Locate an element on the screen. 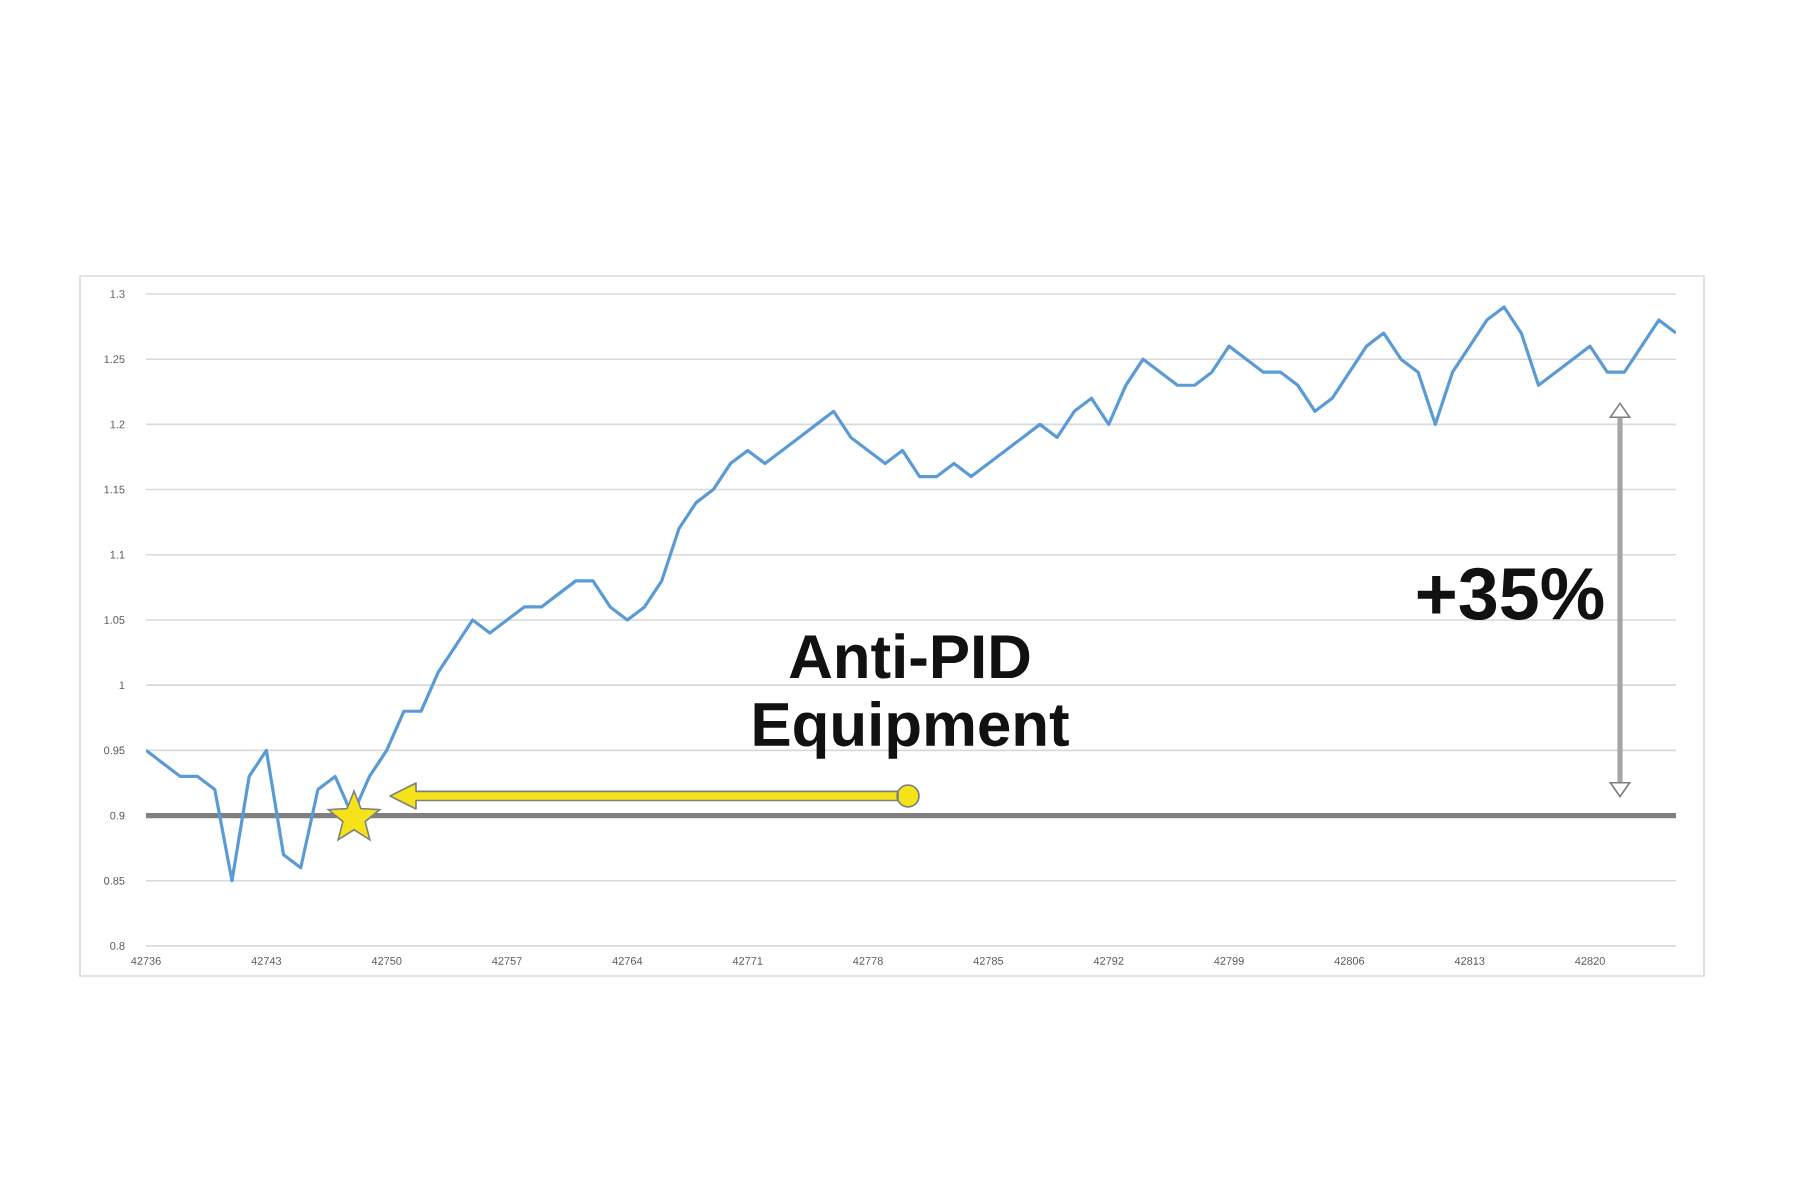 The width and height of the screenshot is (1800, 1200). annotation: +35% is located at coordinates (1510, 594).